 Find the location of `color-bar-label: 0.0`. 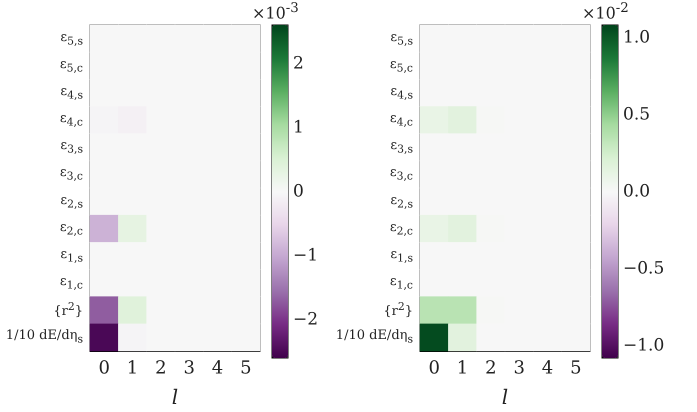

color-bar-label: 0.0 is located at coordinates (636, 192).